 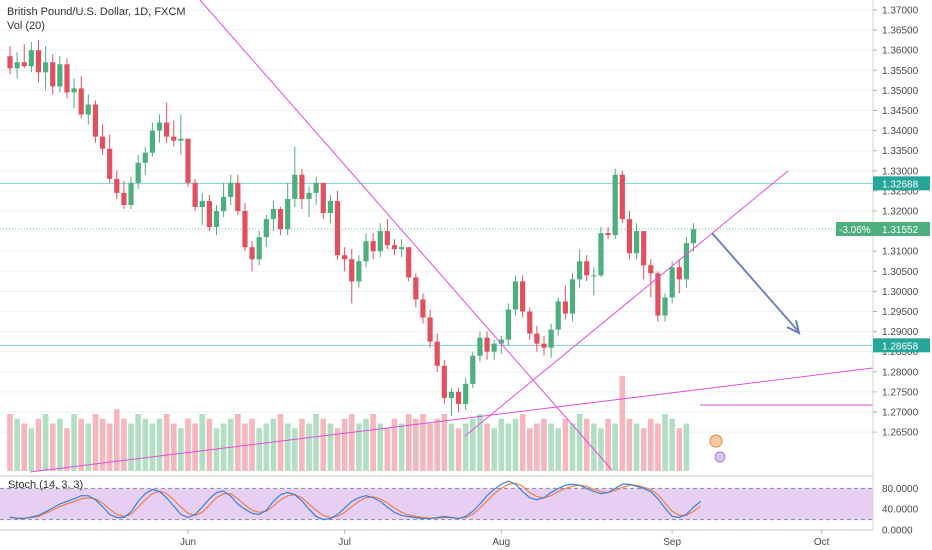 I want to click on price-tick-label: 1.30500, so click(x=900, y=272).